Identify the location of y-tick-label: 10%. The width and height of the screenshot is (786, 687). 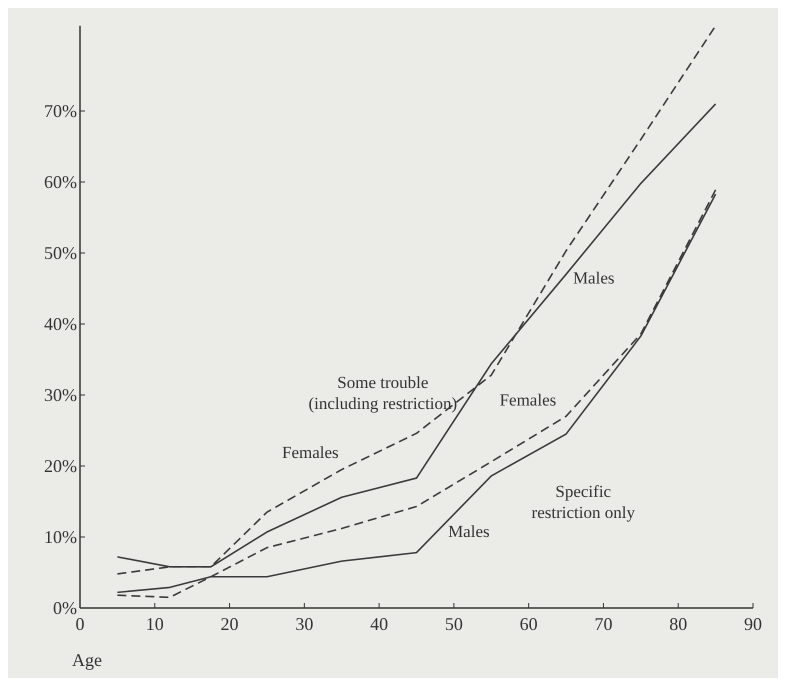
(60, 537).